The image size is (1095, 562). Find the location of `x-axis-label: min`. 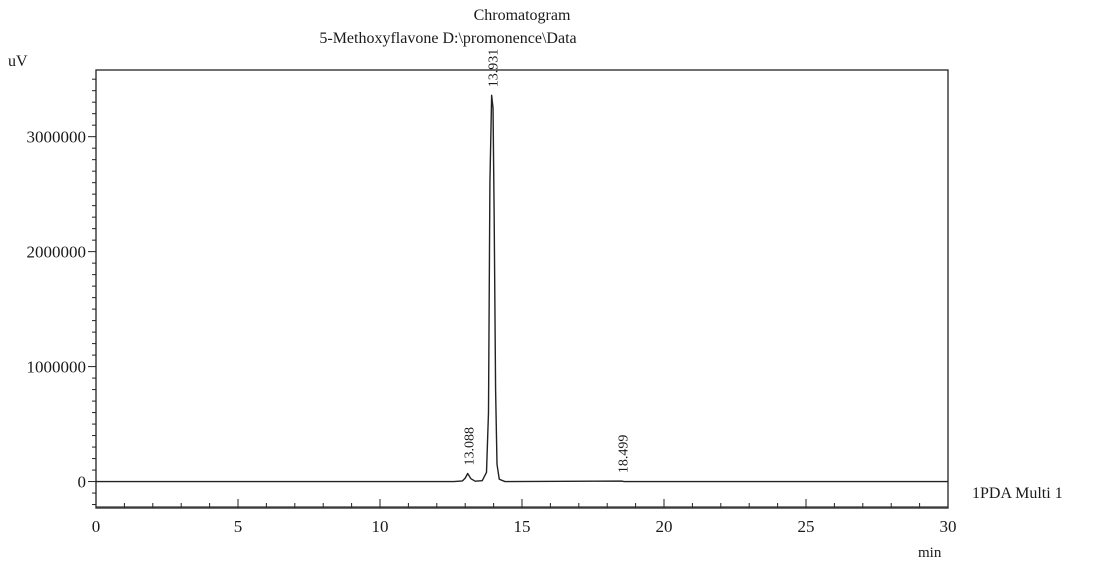

x-axis-label: min is located at coordinates (930, 553).